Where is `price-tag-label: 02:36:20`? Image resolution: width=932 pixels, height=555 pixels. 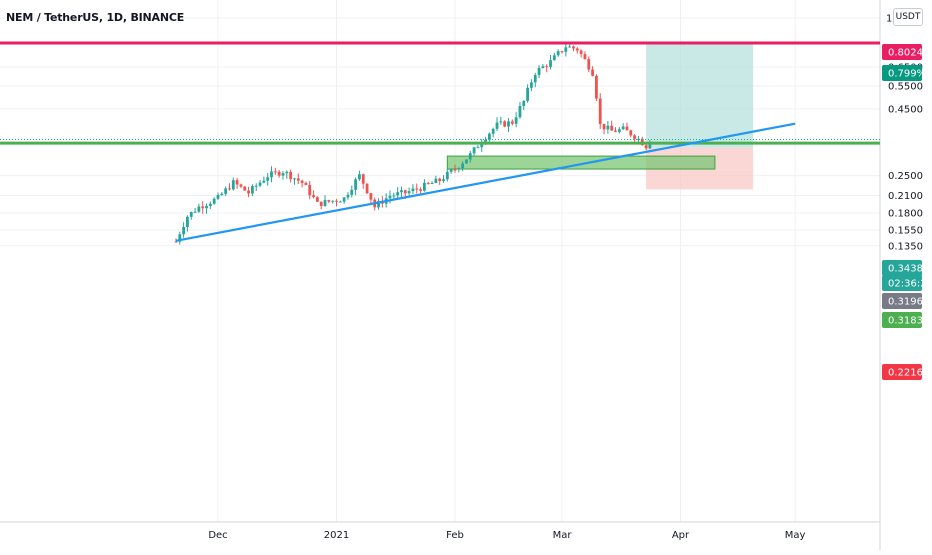 price-tag-label: 02:36:20 is located at coordinates (910, 284).